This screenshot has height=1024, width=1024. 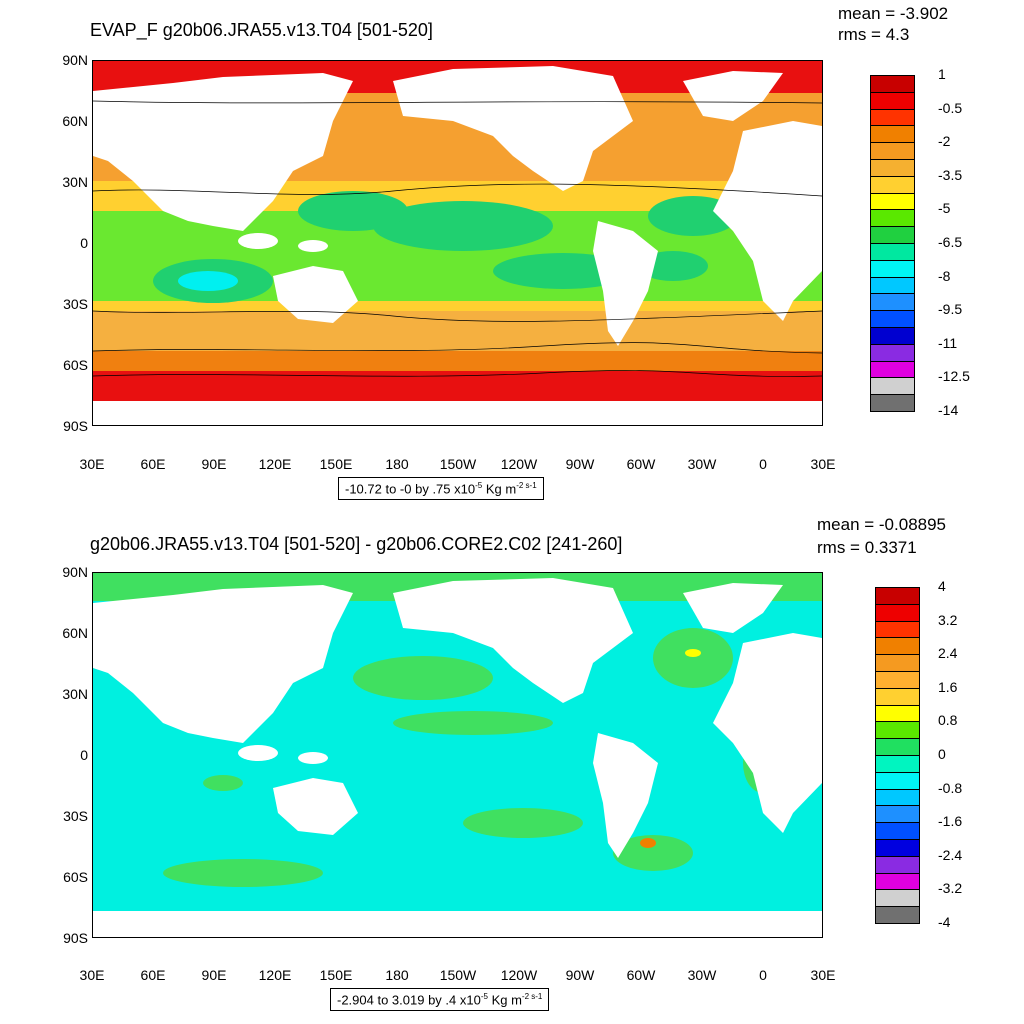 I want to click on colorbar-label: -1.6, so click(x=950, y=821).